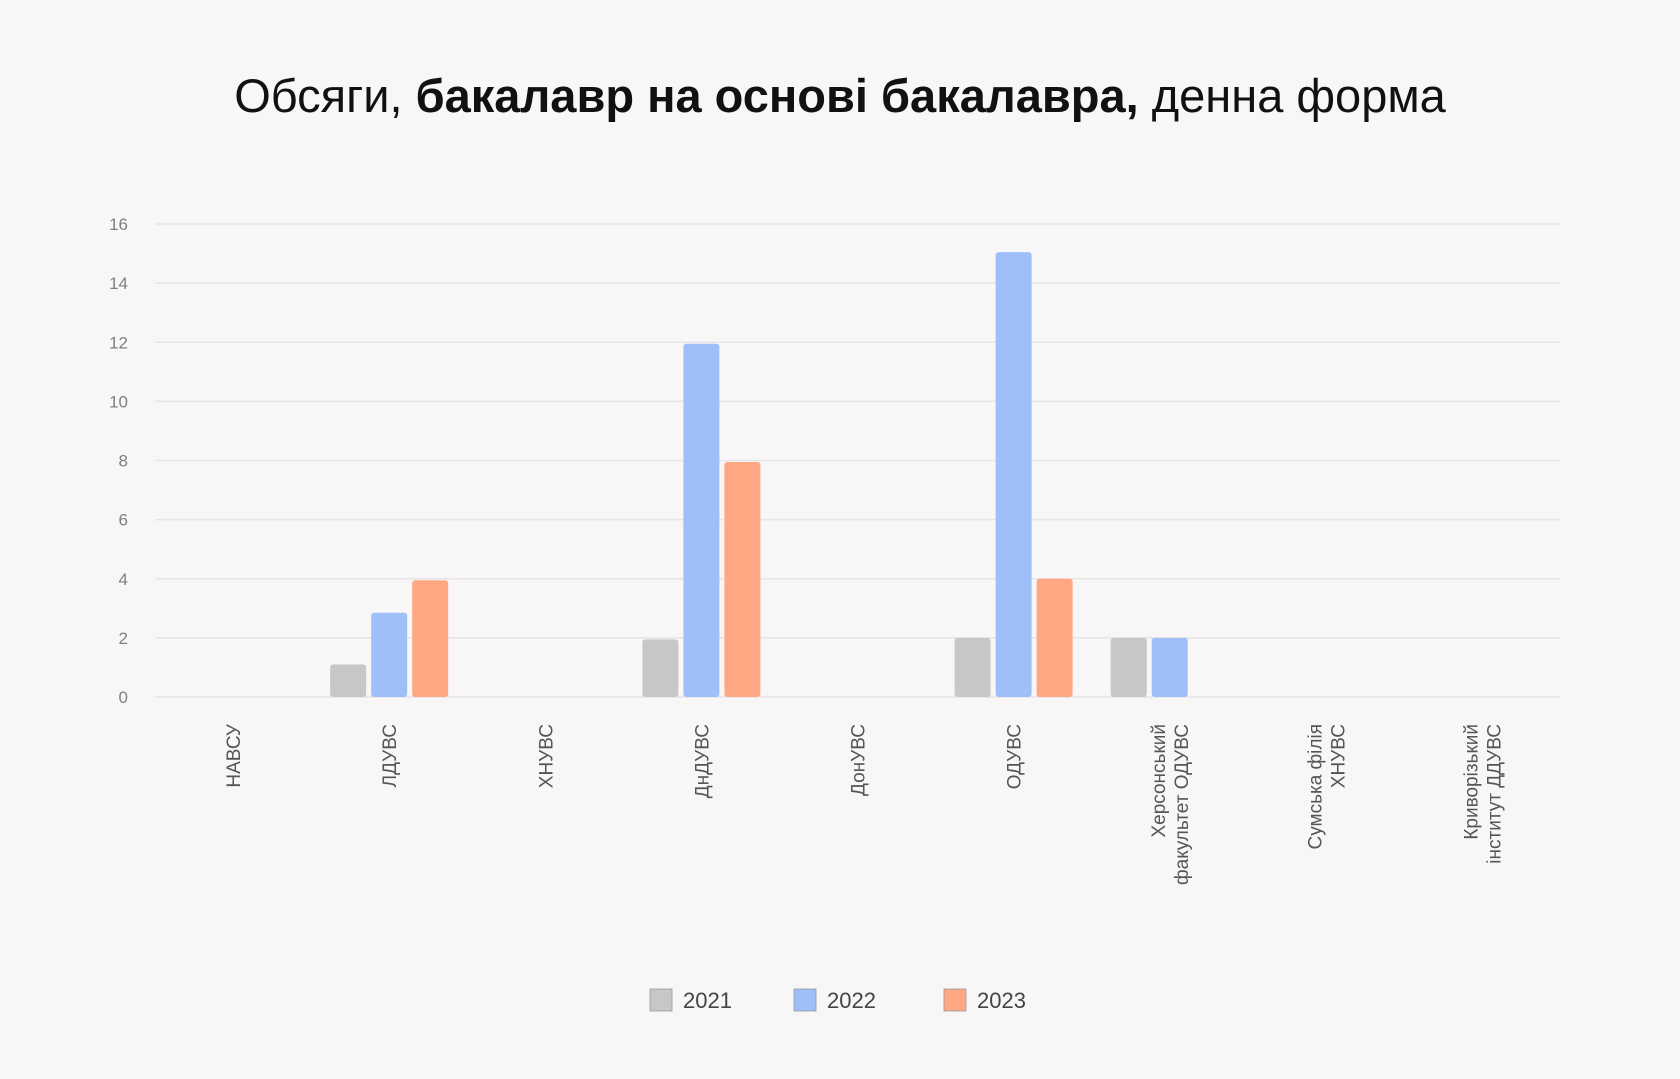 This screenshot has height=1079, width=1680. Describe the element at coordinates (118, 224) in the screenshot. I see `y-tick-label: 16` at that location.